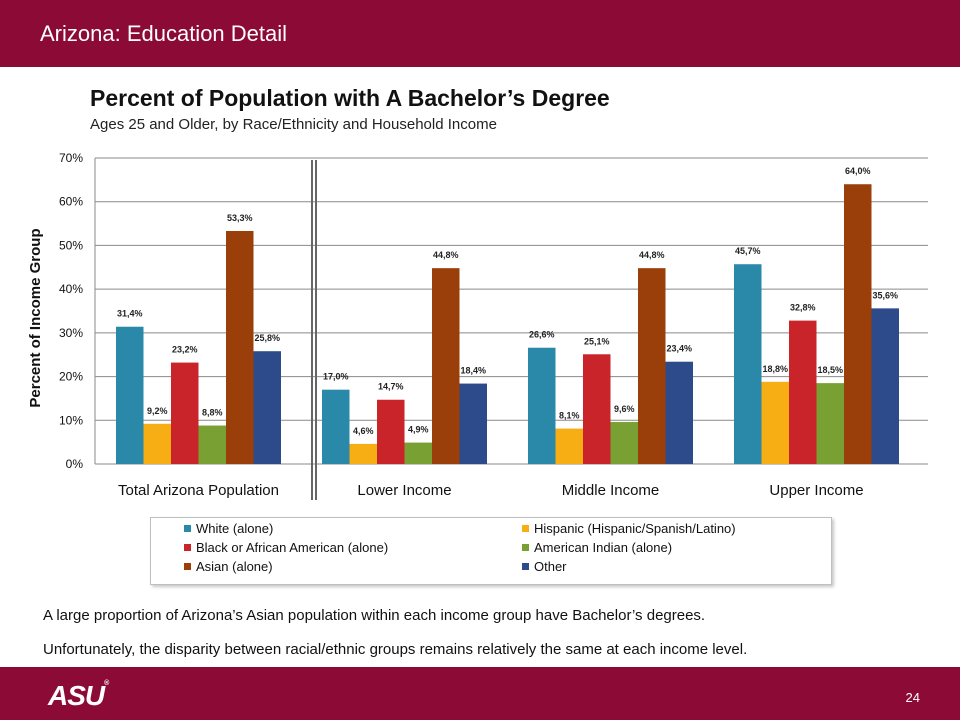  What do you see at coordinates (130, 314) in the screenshot?
I see `data-label: 31,4%` at bounding box center [130, 314].